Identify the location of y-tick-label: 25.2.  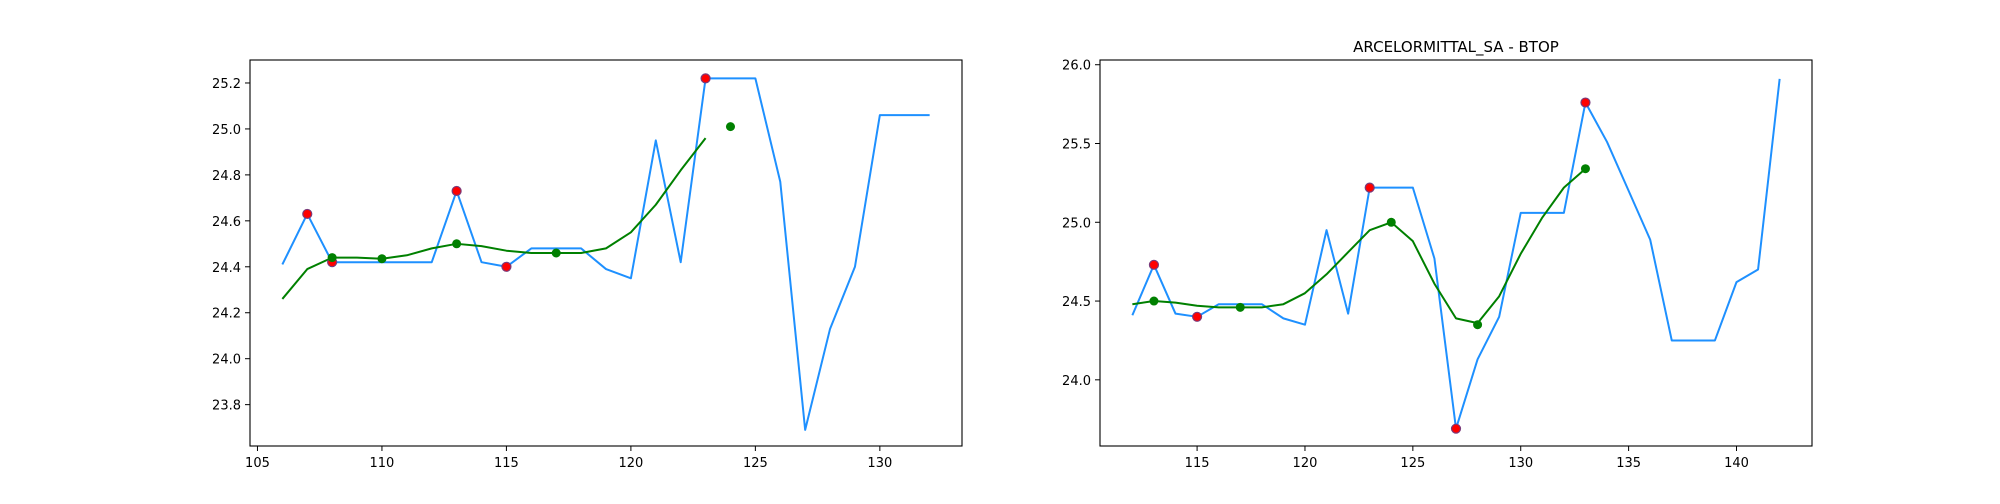
(226, 84).